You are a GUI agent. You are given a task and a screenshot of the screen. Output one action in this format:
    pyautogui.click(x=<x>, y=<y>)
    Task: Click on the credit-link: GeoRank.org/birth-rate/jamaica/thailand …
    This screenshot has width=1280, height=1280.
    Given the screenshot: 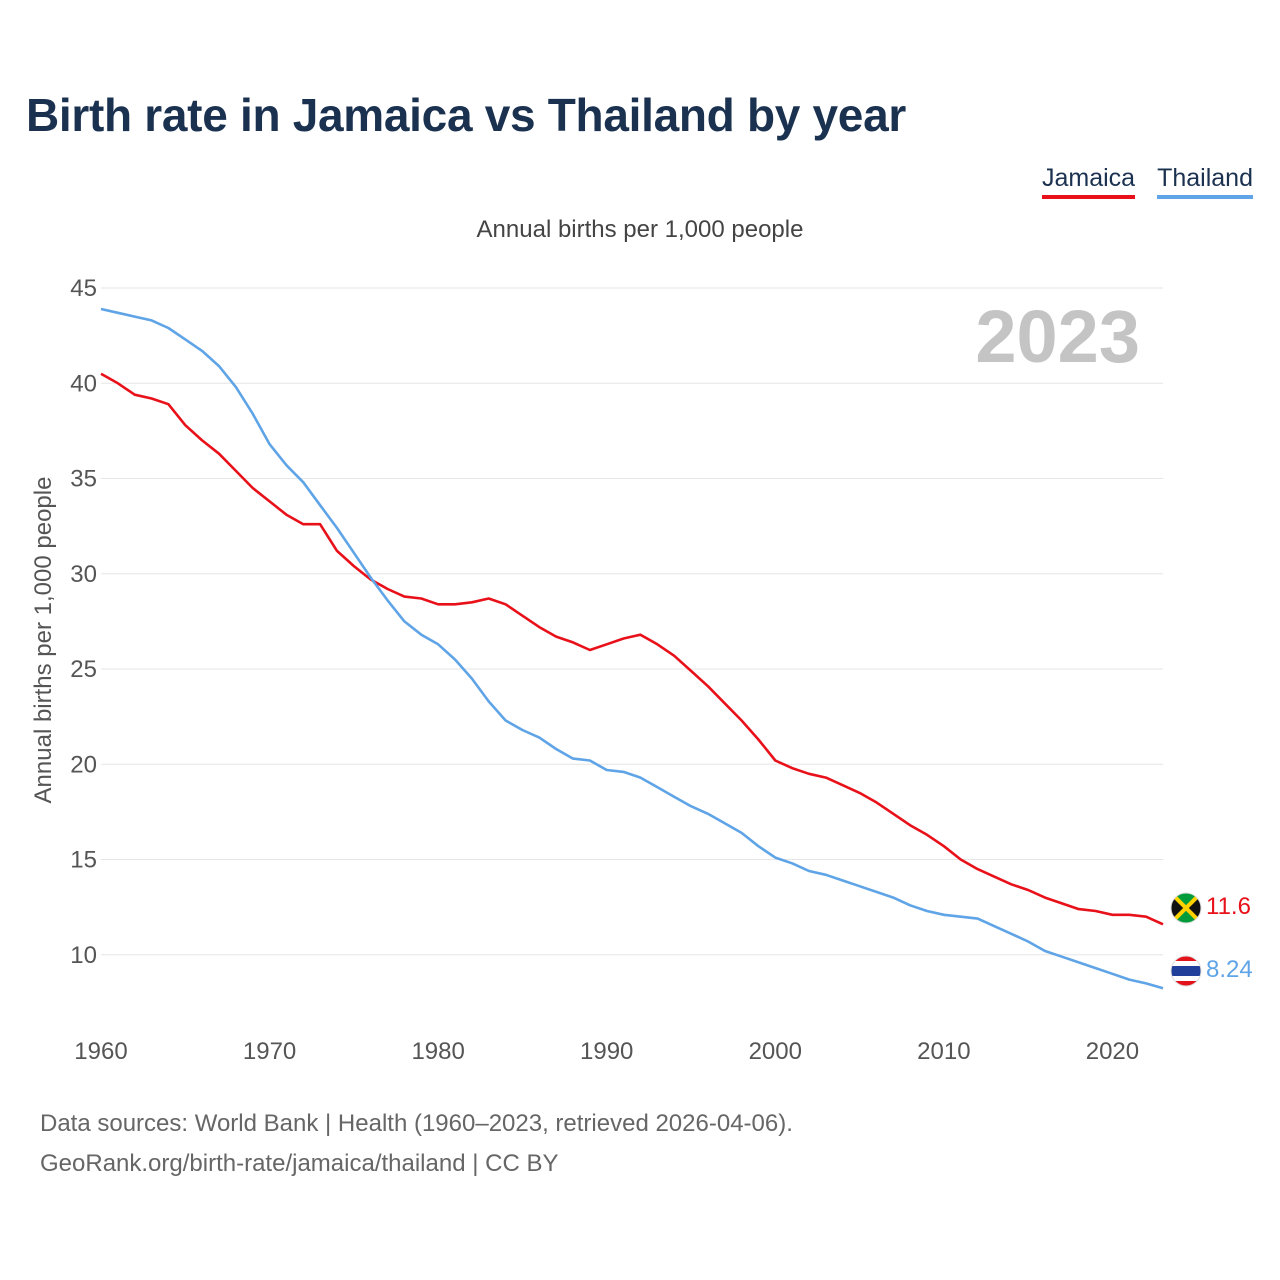 What is the action you would take?
    pyautogui.click(x=299, y=1163)
    